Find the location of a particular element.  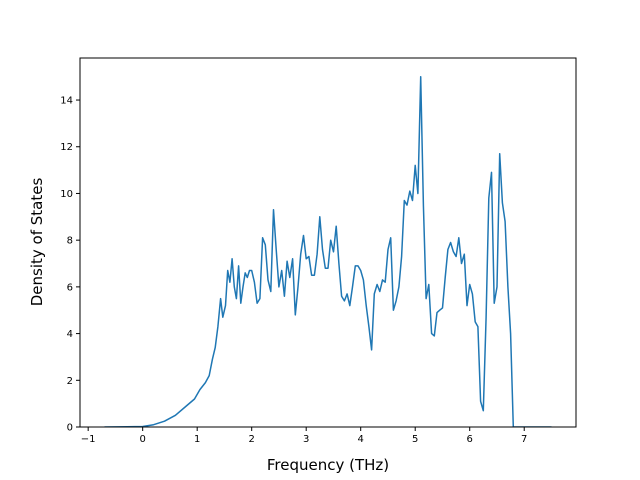

x-axis-label: Frequency (THz) is located at coordinates (328, 465).